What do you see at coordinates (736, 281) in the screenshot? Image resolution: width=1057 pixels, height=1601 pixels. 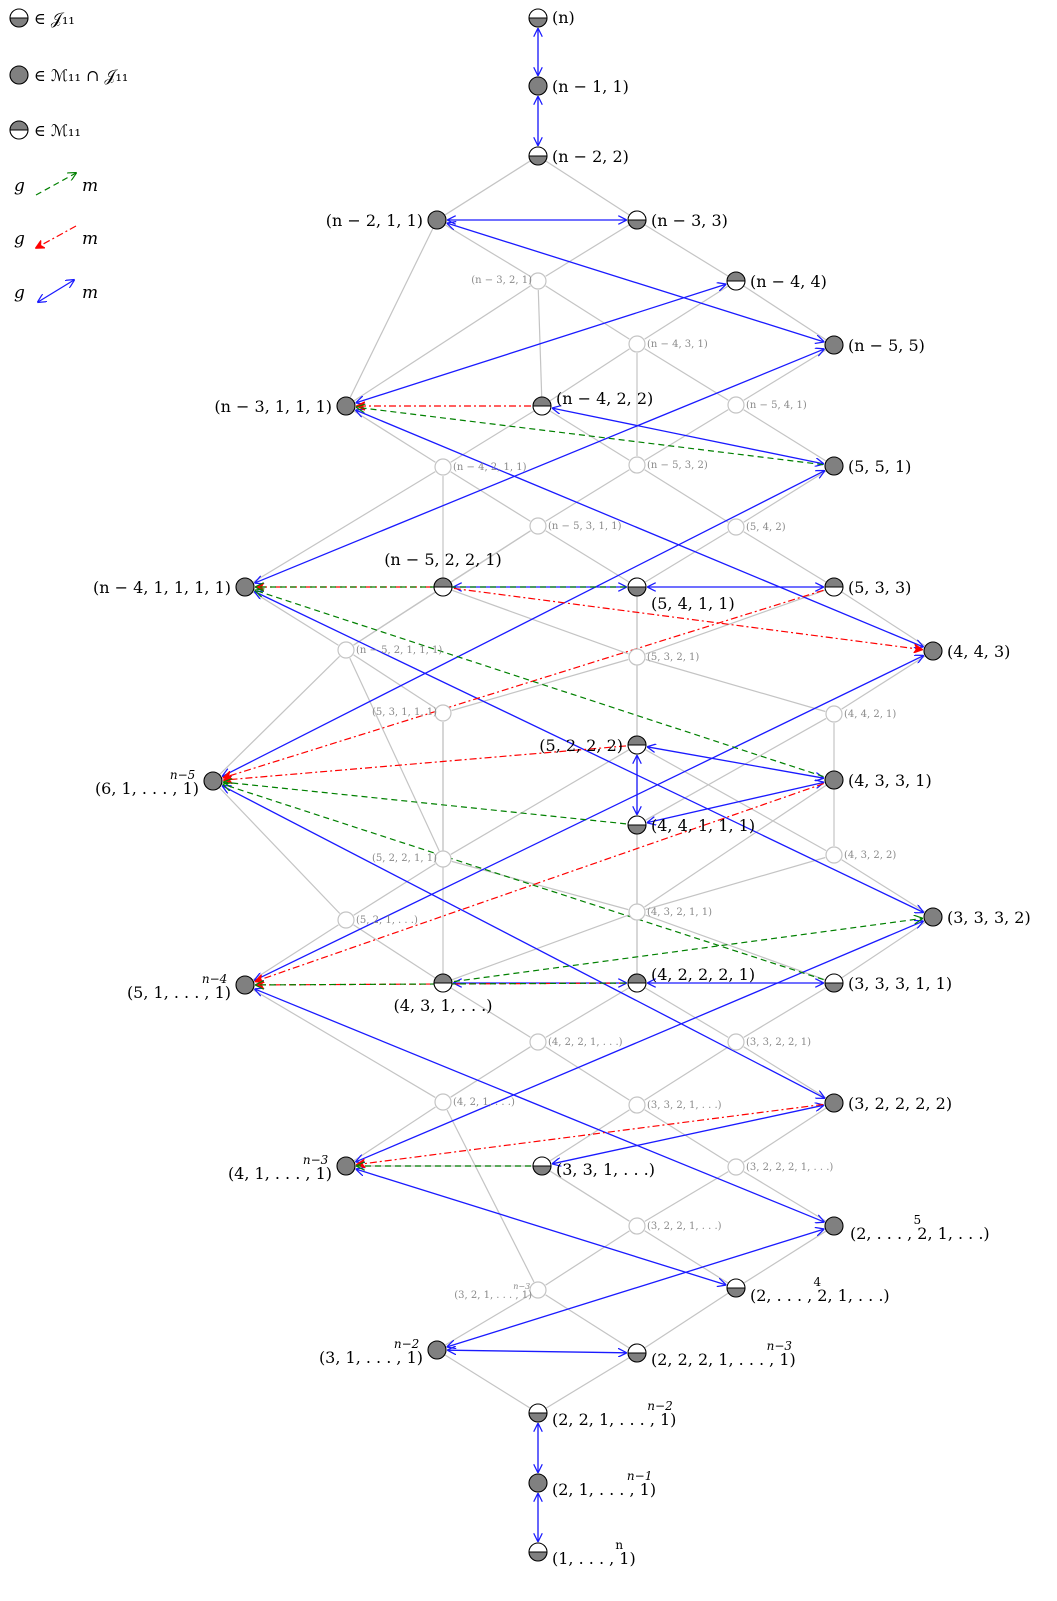 I see `node-n44` at bounding box center [736, 281].